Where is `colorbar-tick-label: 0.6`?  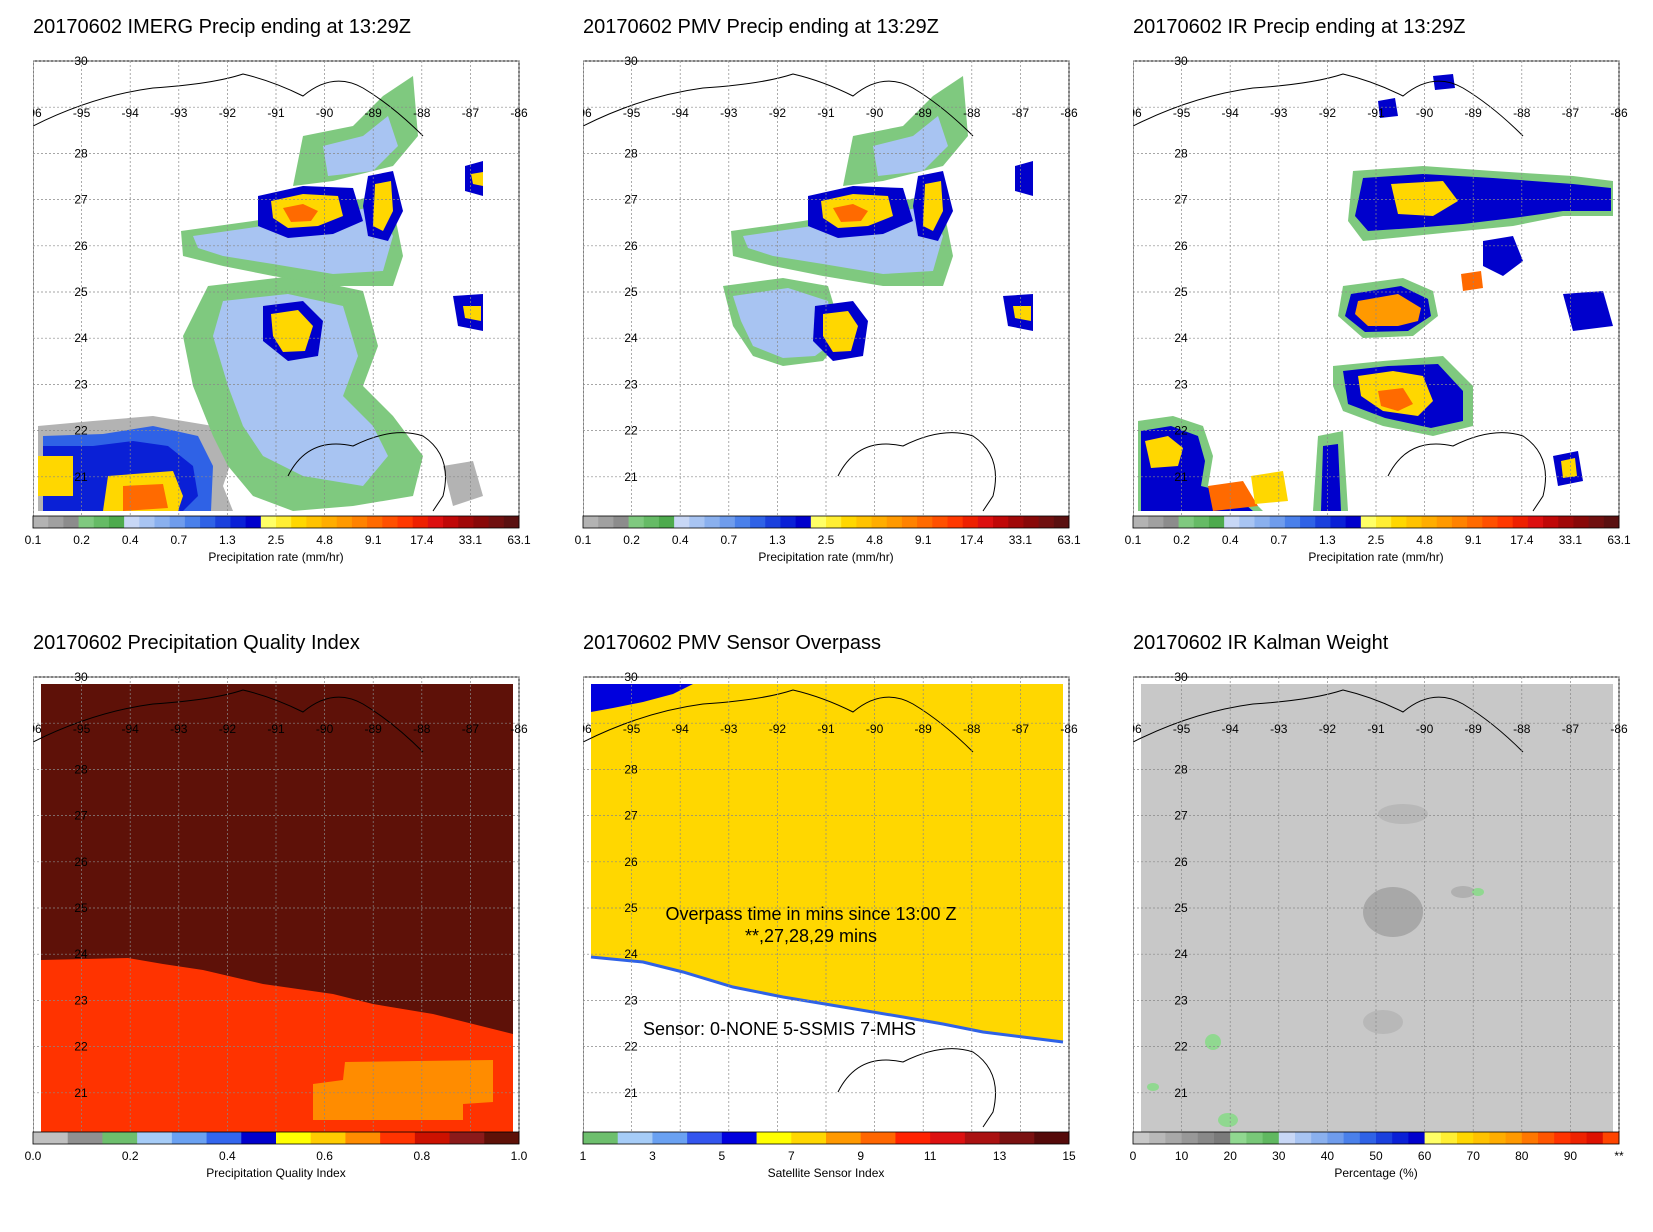 colorbar-tick-label: 0.6 is located at coordinates (324, 1156).